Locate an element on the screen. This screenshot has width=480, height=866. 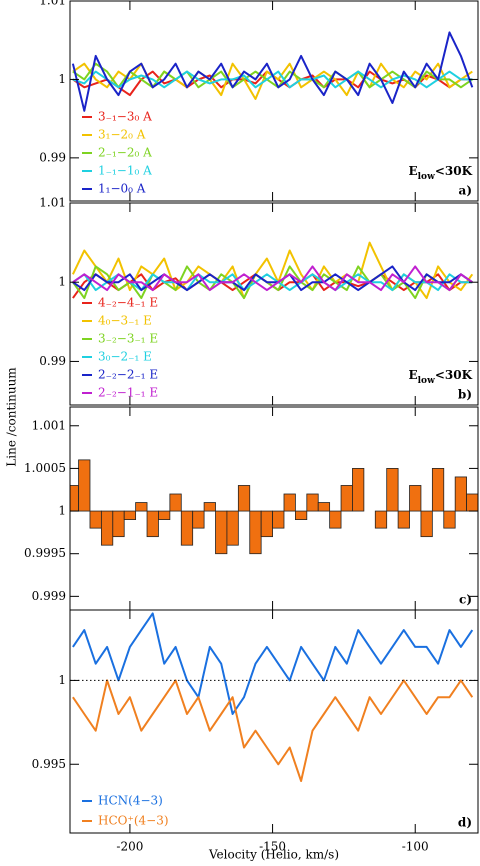
panel-label: c) is located at coordinates (465, 600).